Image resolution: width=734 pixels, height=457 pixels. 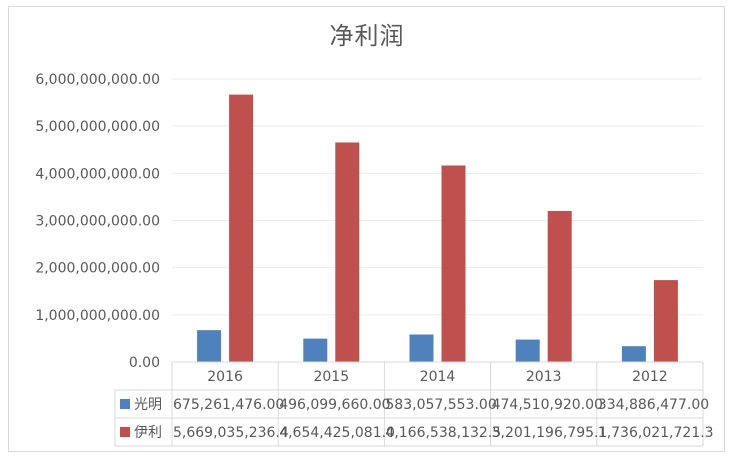 I want to click on chart-title: 净利润, so click(x=367, y=36).